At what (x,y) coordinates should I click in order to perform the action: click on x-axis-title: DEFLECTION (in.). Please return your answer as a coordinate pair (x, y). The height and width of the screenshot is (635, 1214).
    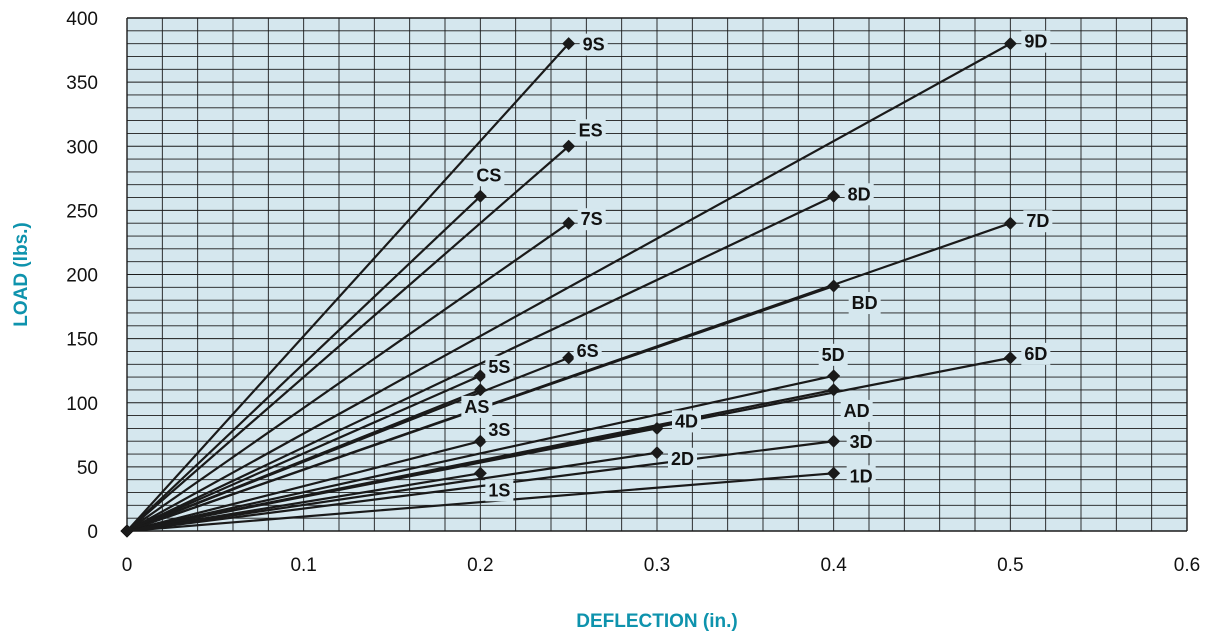
    Looking at the image, I should click on (656, 621).